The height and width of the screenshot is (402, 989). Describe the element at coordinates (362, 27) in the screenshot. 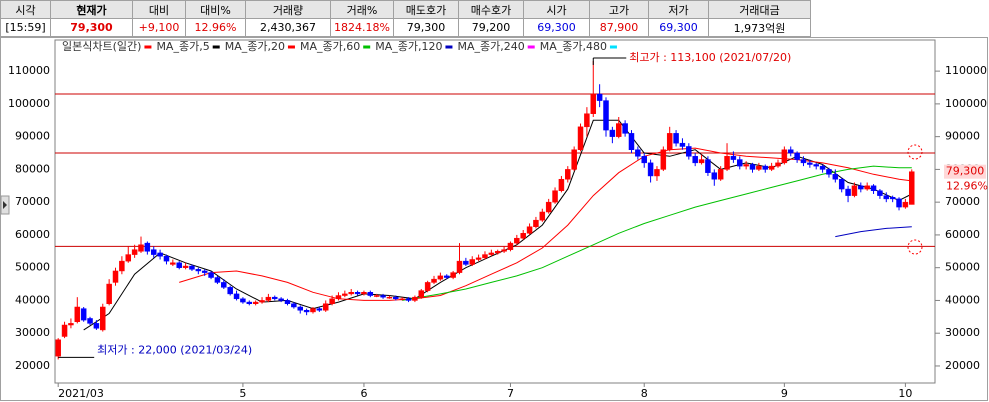

I see `header-value: 1824.18%` at that location.